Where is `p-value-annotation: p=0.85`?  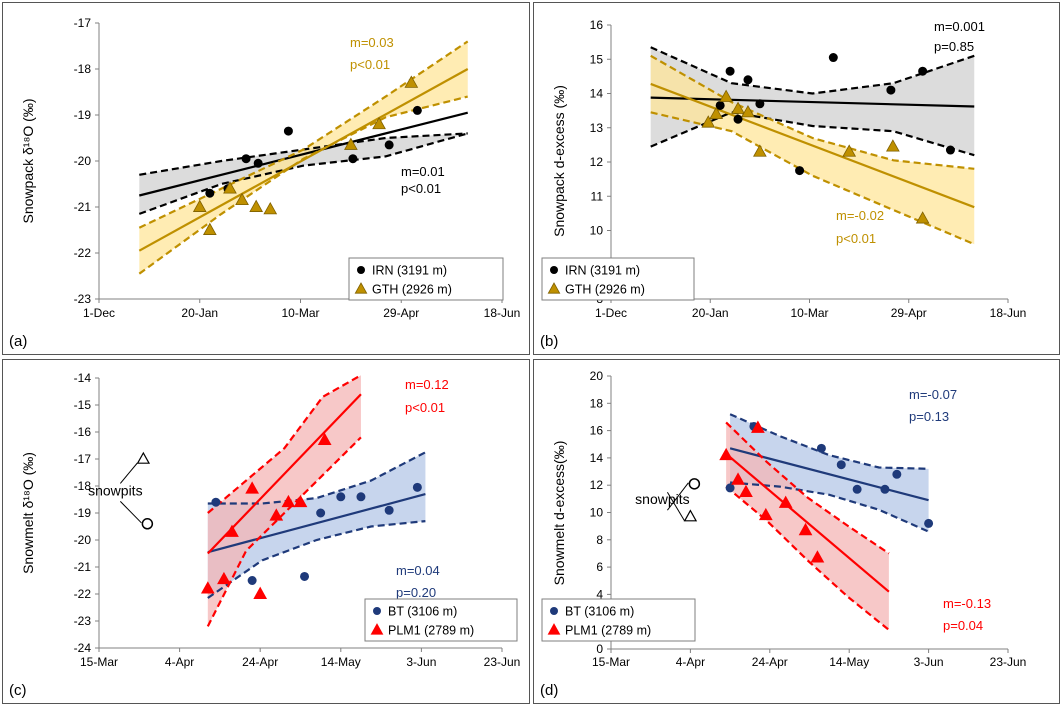 p-value-annotation: p=0.85 is located at coordinates (954, 46).